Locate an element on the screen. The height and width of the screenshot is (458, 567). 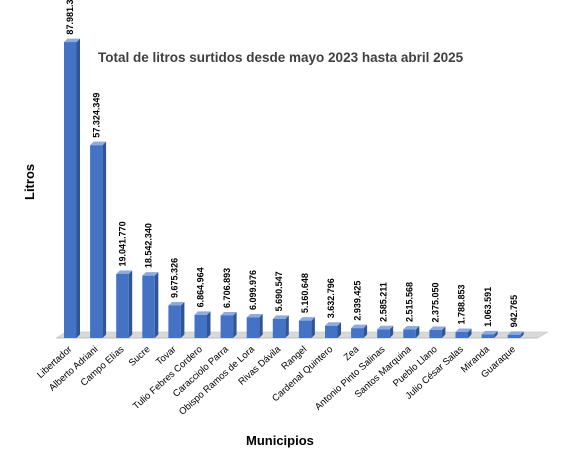
data-label: 6.706.893 is located at coordinates (227, 288).